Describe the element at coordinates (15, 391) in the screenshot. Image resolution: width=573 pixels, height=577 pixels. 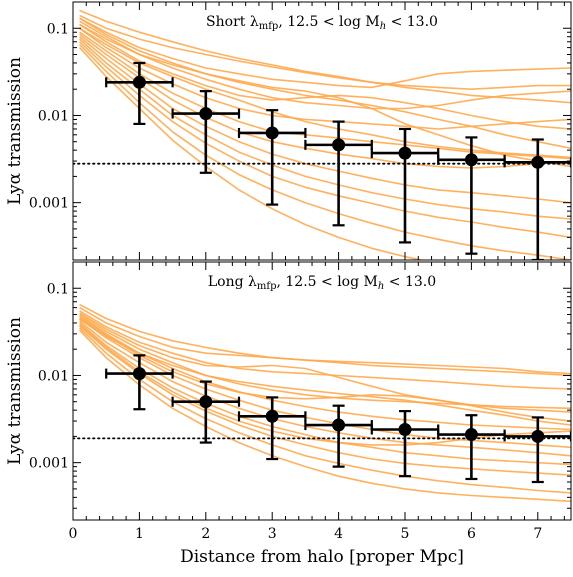
I see `y-axis-label-bottom: Lyα transmission` at that location.